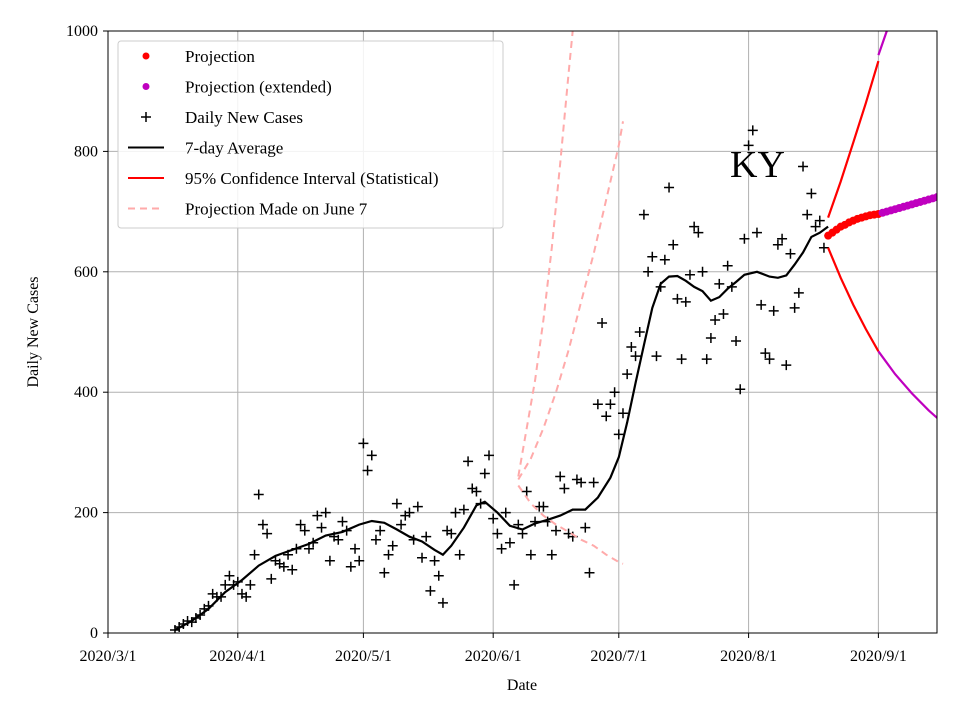 The image size is (960, 720). What do you see at coordinates (757, 165) in the screenshot?
I see `state-annotation: KY` at bounding box center [757, 165].